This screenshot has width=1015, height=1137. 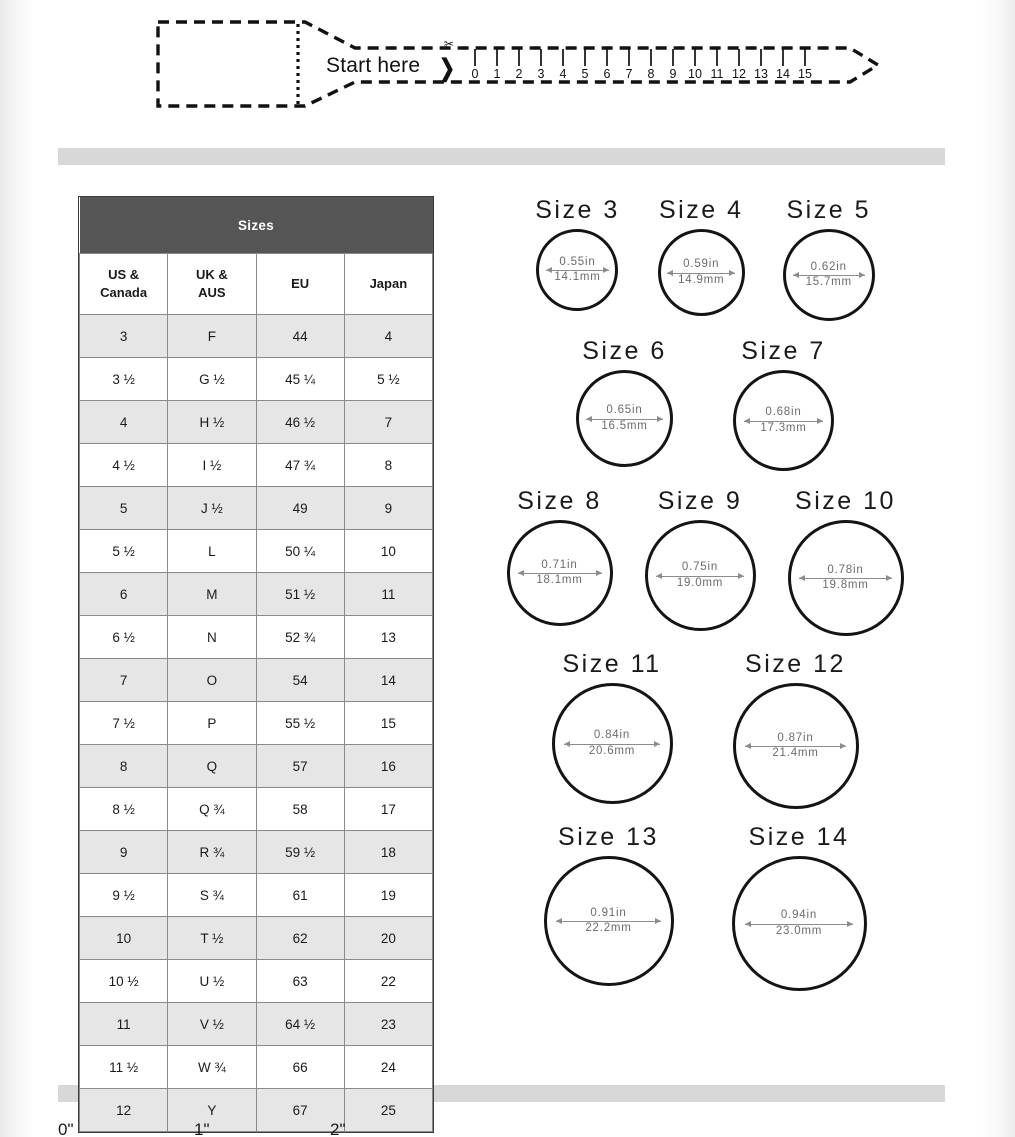 What do you see at coordinates (607, 74) in the screenshot?
I see `ruler-tick-label: 6` at bounding box center [607, 74].